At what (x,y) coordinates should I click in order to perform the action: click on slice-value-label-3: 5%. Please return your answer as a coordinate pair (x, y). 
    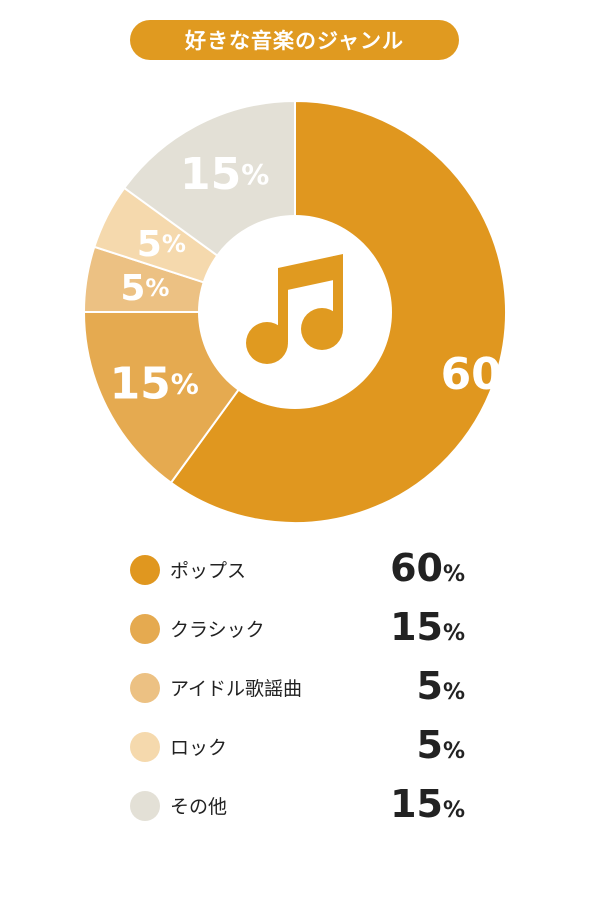
    Looking at the image, I should click on (144, 288).